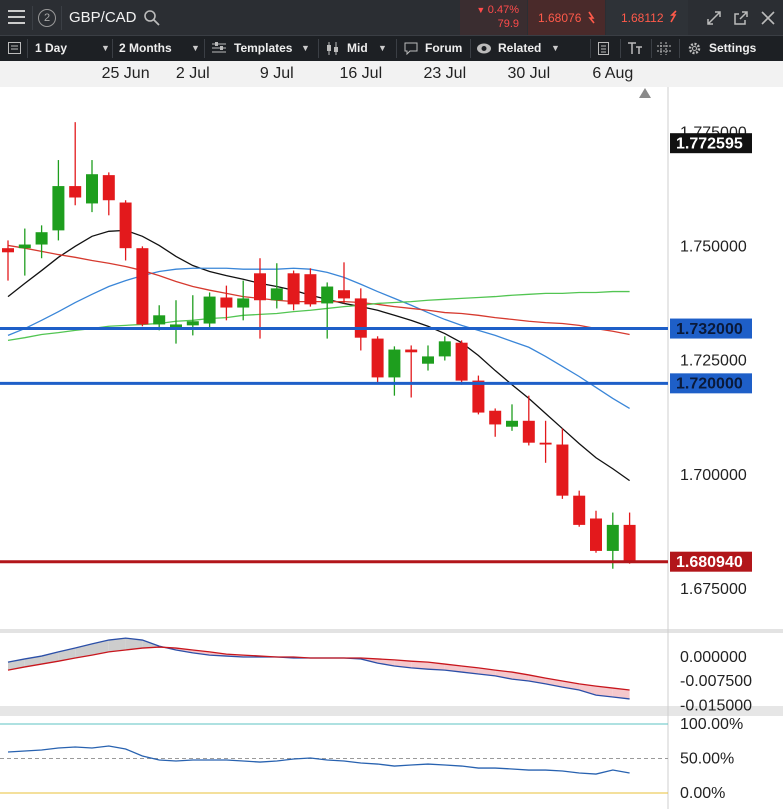 This screenshot has width=783, height=809. I want to click on close-icon, so click(768, 18).